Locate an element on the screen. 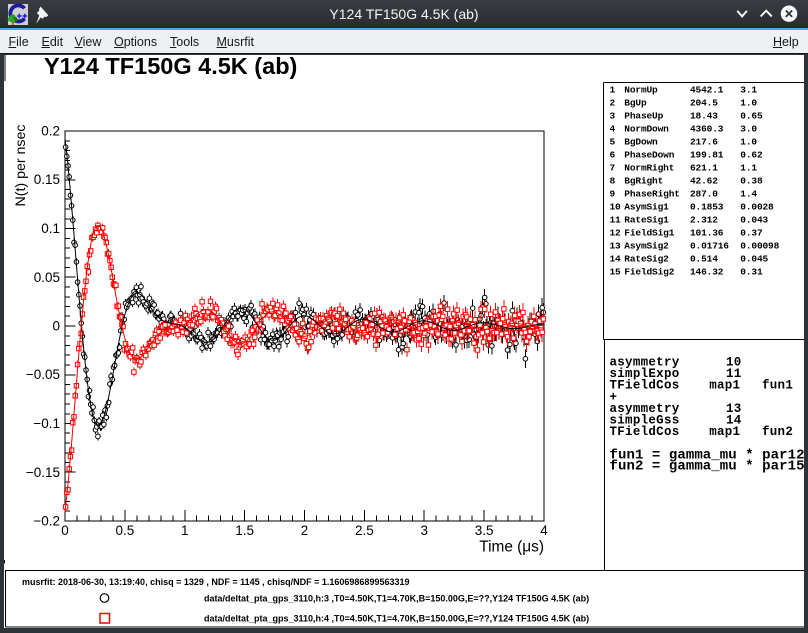 The width and height of the screenshot is (808, 633). svg-text: 217.6 is located at coordinates (704, 142).